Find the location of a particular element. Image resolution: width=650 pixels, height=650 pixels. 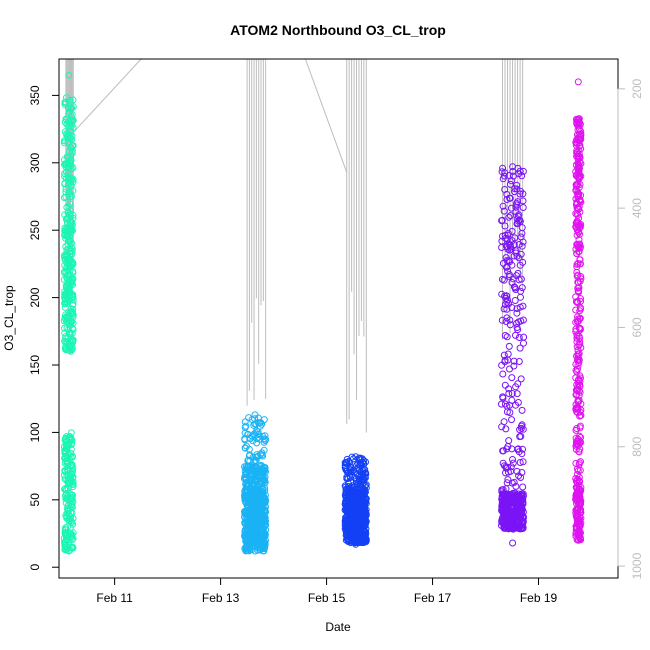

y-tick-label: 200 is located at coordinates (35, 297).